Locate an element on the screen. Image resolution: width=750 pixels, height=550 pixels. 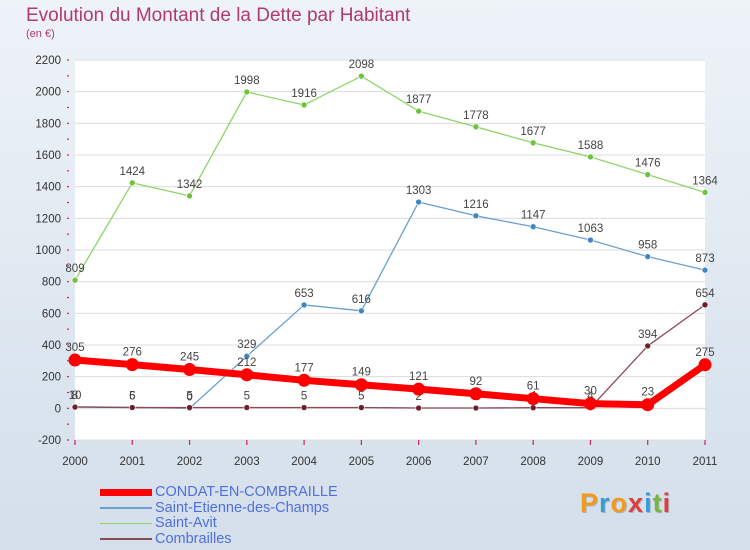
data-label: 1303 is located at coordinates (419, 191).